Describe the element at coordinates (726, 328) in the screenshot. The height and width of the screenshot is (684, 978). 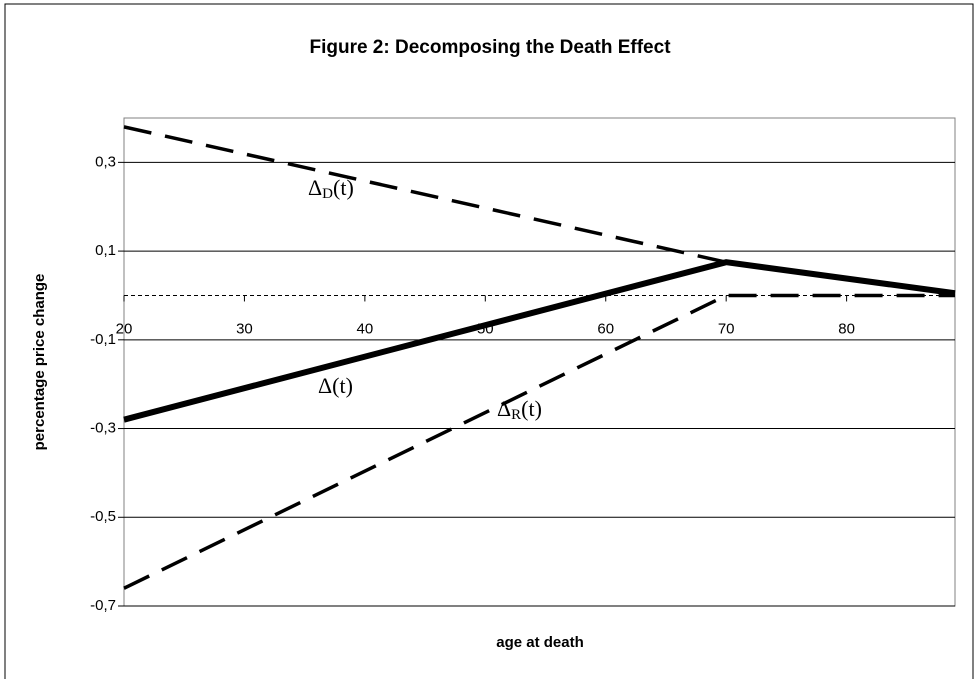
I see `x-tick-label: 70` at that location.